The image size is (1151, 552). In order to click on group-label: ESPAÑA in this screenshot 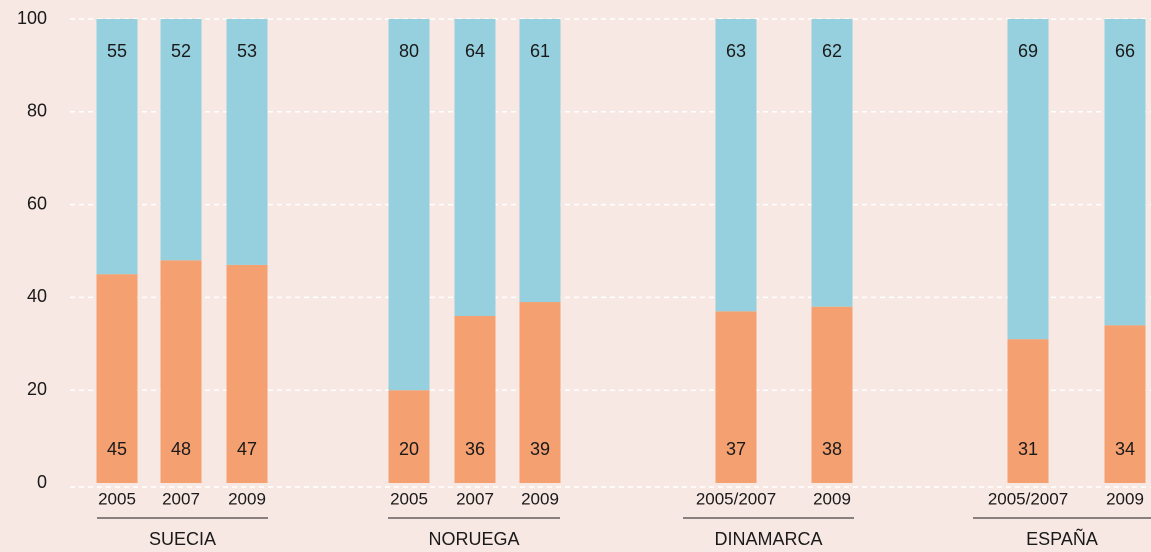, I will do `click(1062, 538)`.